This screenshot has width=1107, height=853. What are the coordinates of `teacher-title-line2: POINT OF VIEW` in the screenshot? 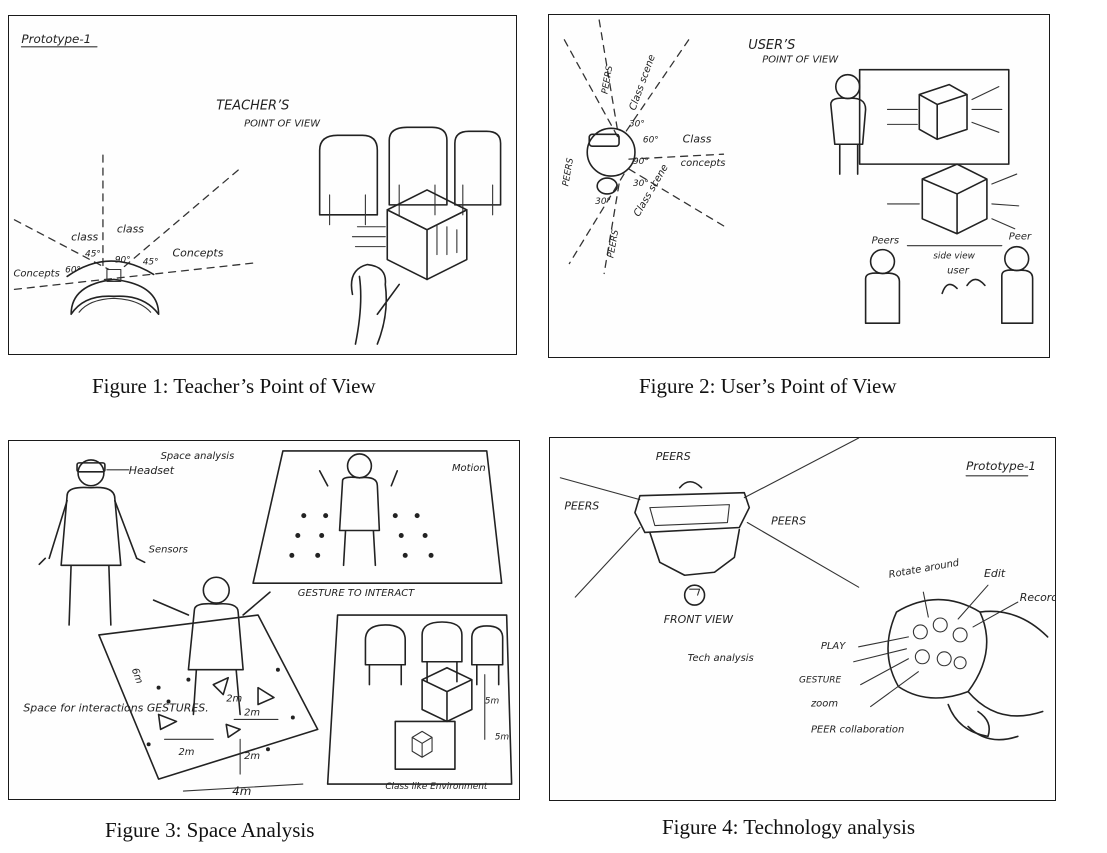 It's located at (282, 123).